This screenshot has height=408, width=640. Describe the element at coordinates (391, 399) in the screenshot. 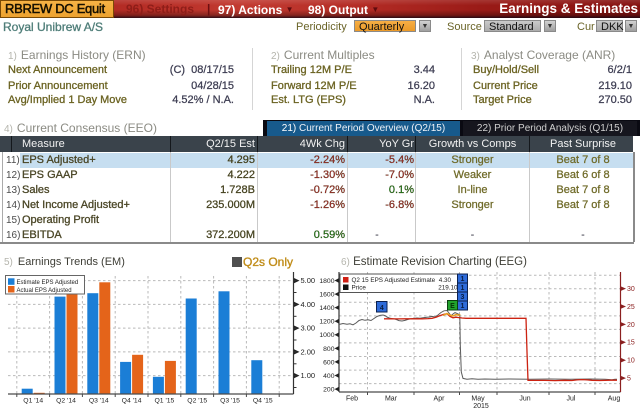

I see `svg-text: Mar` at that location.